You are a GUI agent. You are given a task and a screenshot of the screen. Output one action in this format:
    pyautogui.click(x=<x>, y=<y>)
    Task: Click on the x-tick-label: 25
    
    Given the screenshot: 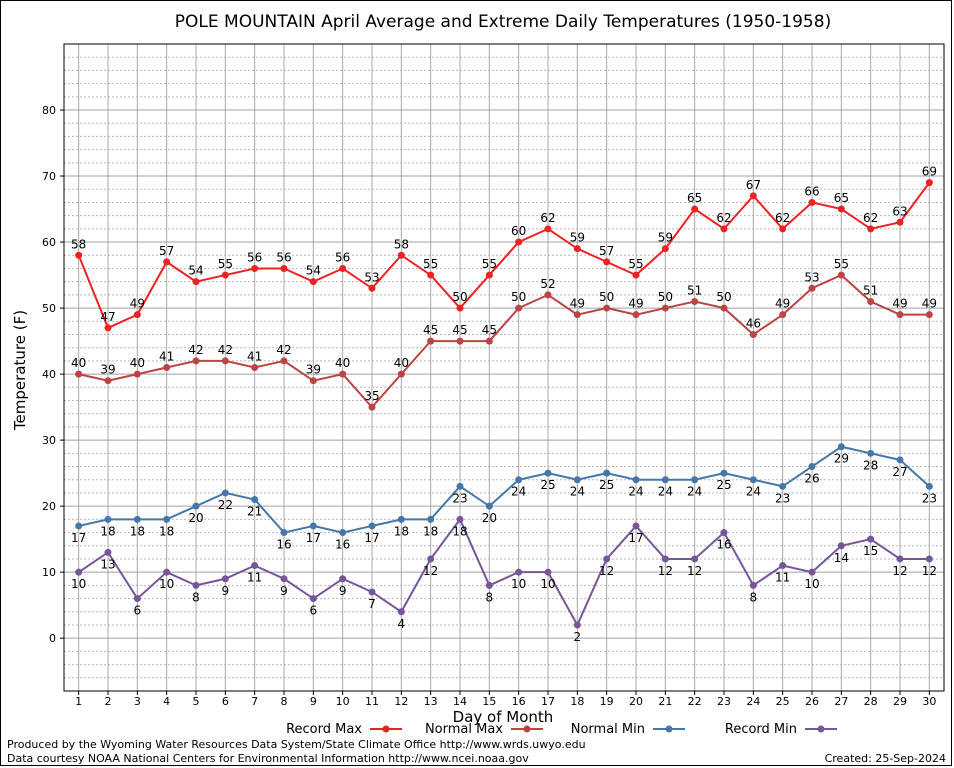 What is the action you would take?
    pyautogui.click(x=783, y=701)
    